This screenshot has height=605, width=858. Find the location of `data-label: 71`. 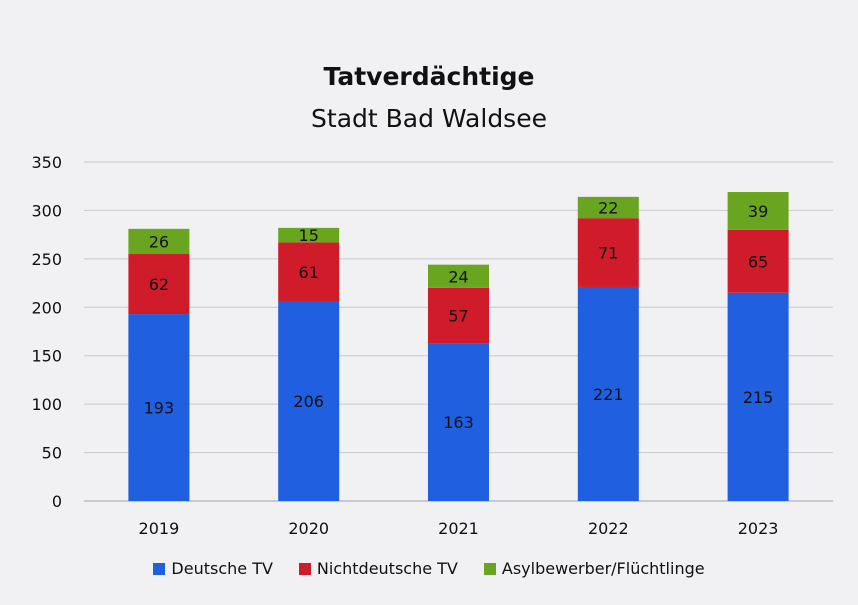

data-label: 71 is located at coordinates (608, 253).